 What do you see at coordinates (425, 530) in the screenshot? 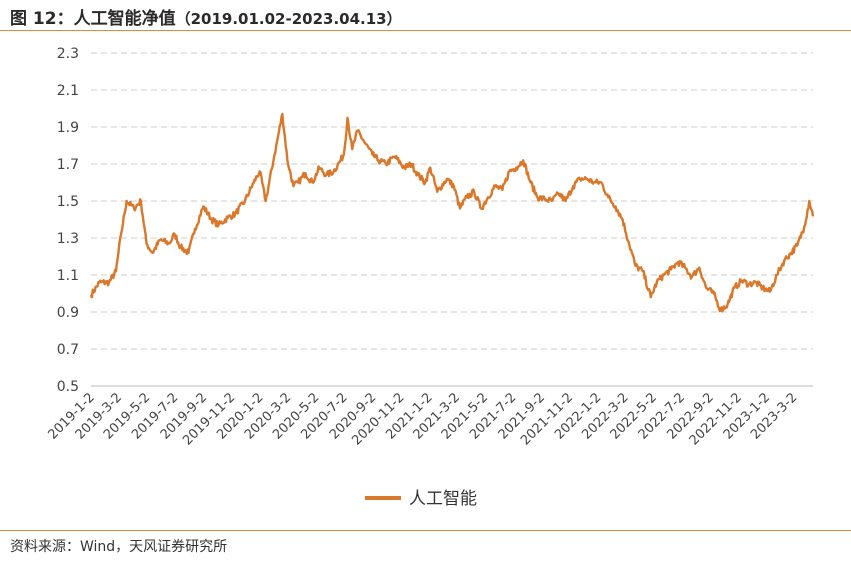
I see `bottom-rule` at bounding box center [425, 530].